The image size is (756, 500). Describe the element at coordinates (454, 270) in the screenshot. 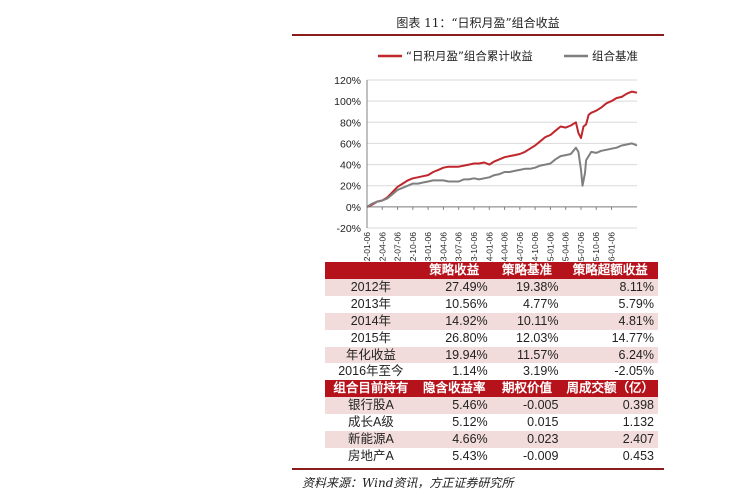

I see `header-cell: 策略收益` at that location.